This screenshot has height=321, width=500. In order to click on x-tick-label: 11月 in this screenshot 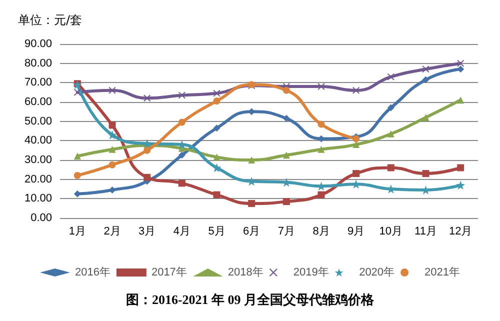, I will do `click(425, 232)`.